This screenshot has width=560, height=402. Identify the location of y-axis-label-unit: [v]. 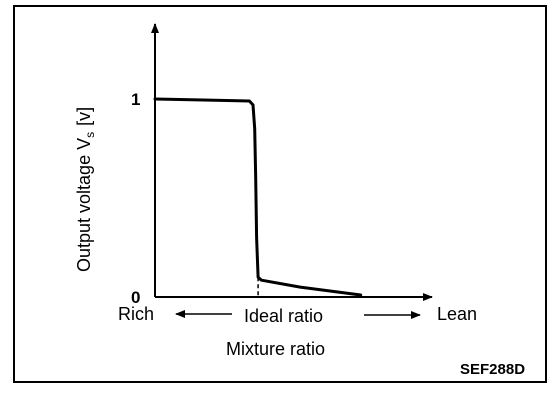
(84, 116).